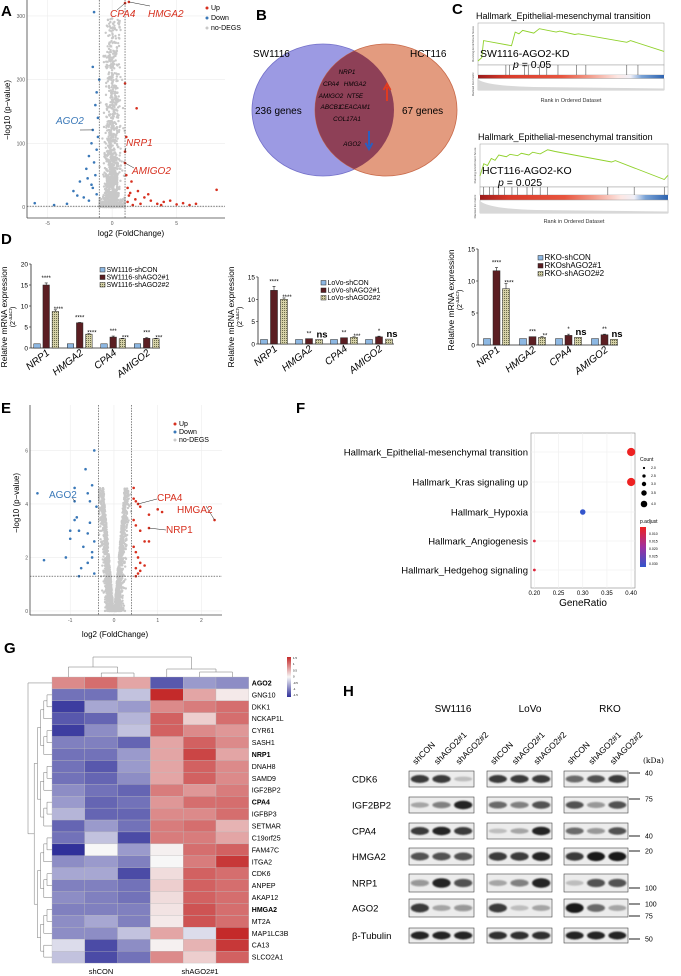  I want to click on gene-label: C19orf25, so click(266, 838).